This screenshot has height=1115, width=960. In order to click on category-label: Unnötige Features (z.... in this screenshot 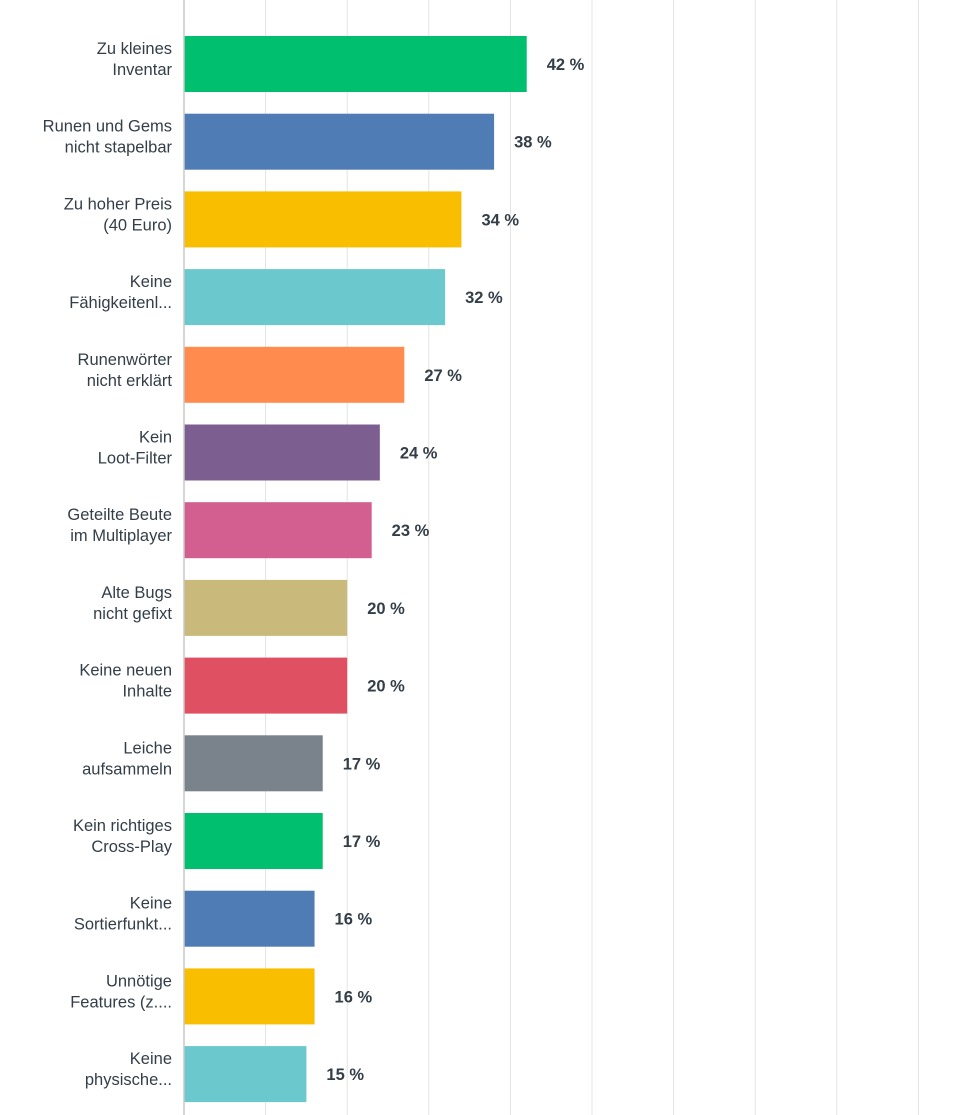, I will do `click(121, 991)`.